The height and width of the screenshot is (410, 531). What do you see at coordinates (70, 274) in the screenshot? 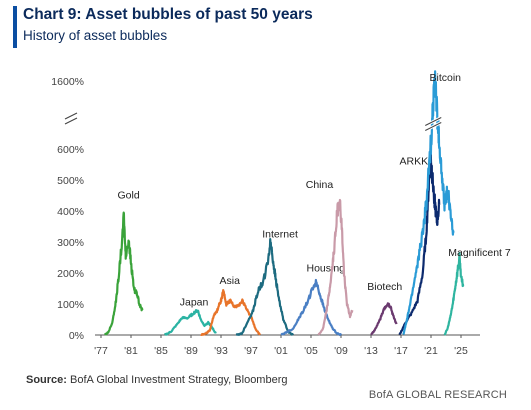
I see `y-tick-label: 200%` at bounding box center [70, 274].